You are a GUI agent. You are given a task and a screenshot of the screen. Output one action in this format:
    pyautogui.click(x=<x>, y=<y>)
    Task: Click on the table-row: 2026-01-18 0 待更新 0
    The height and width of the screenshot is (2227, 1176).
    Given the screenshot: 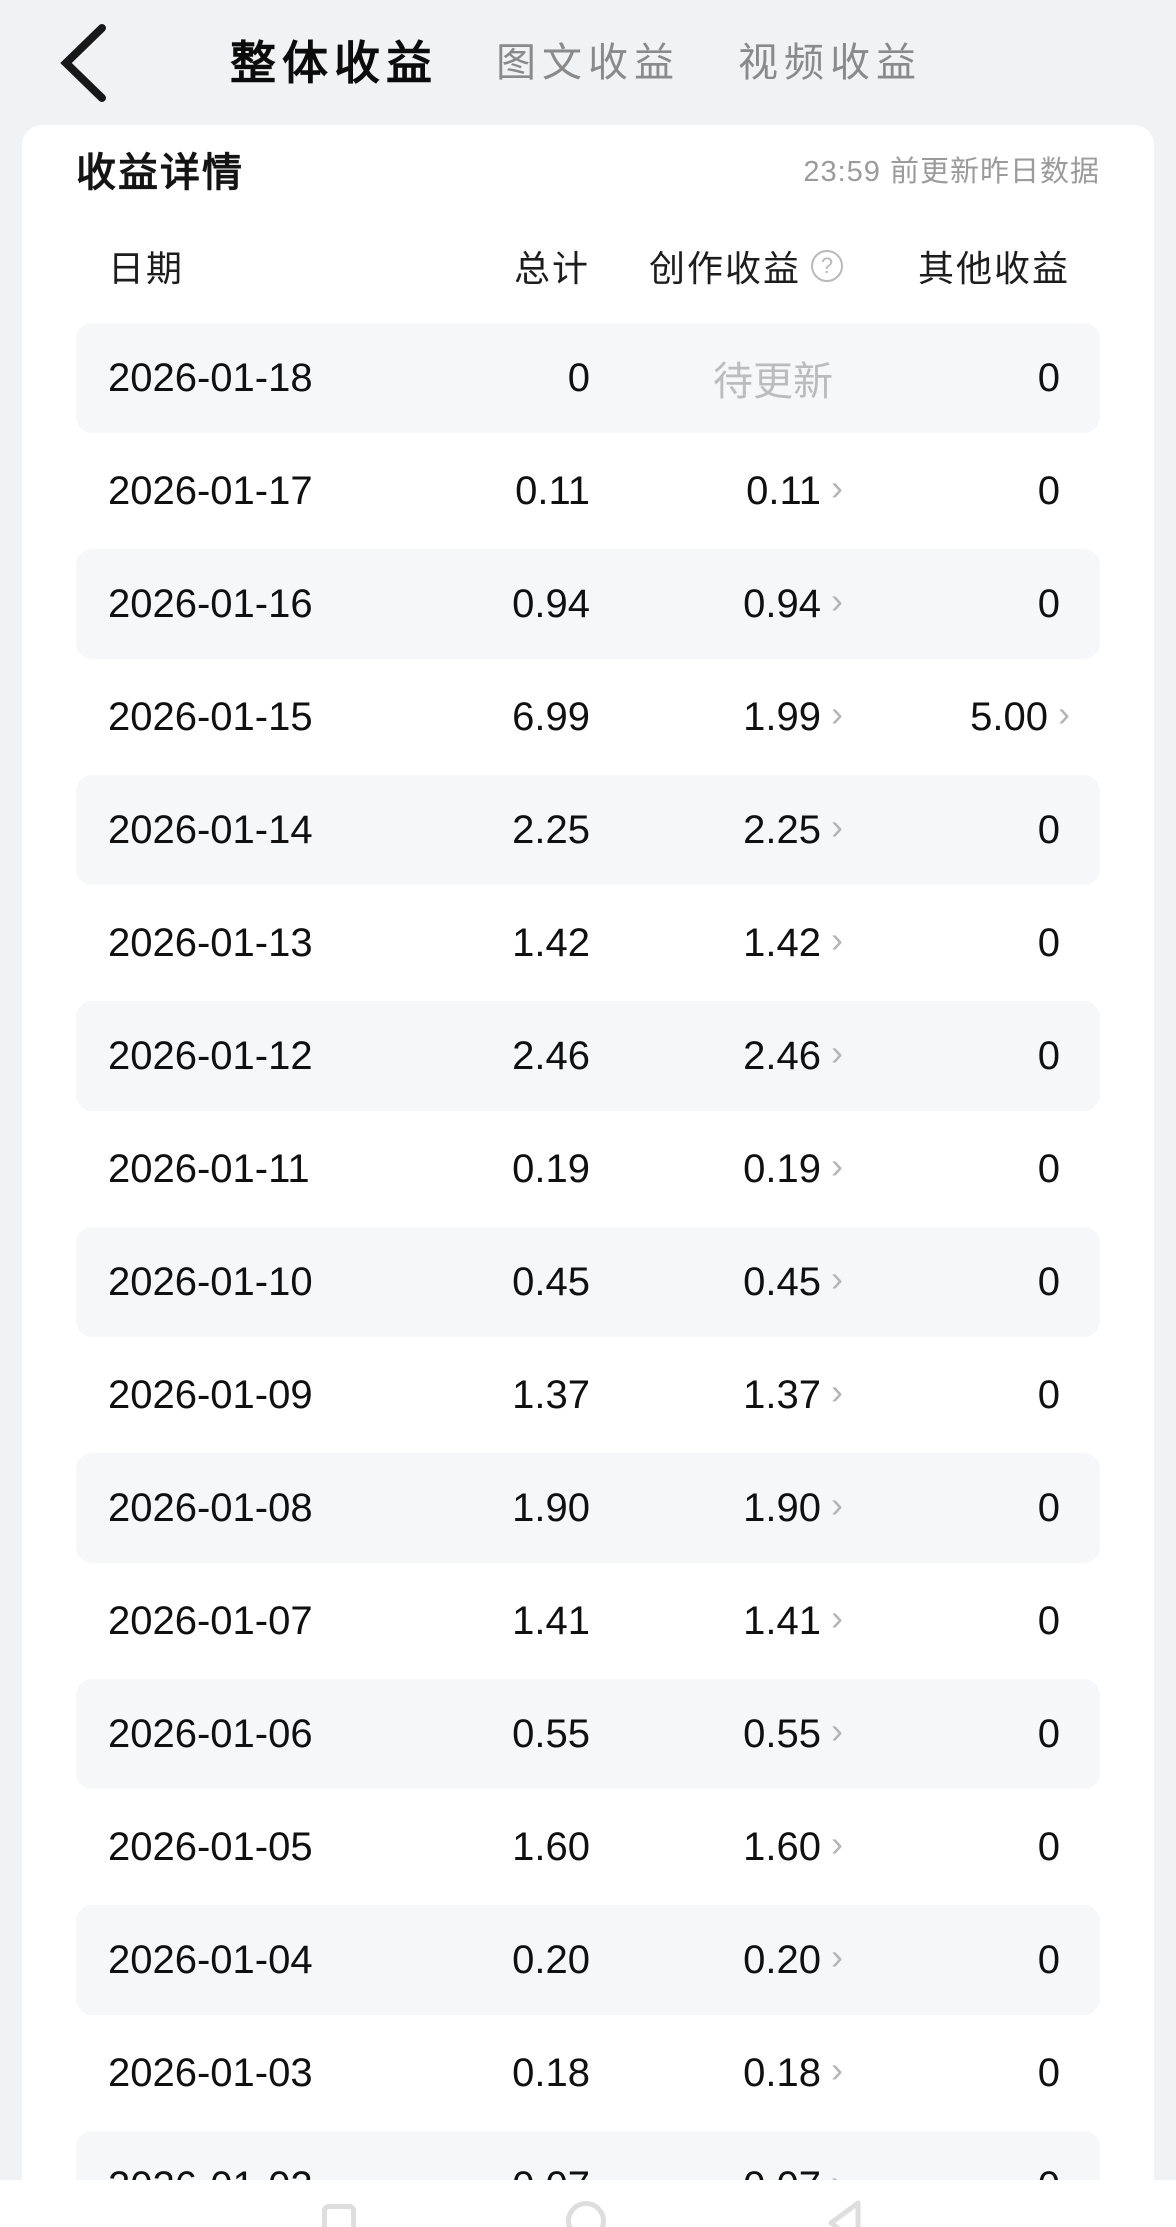 What is the action you would take?
    pyautogui.click(x=588, y=378)
    